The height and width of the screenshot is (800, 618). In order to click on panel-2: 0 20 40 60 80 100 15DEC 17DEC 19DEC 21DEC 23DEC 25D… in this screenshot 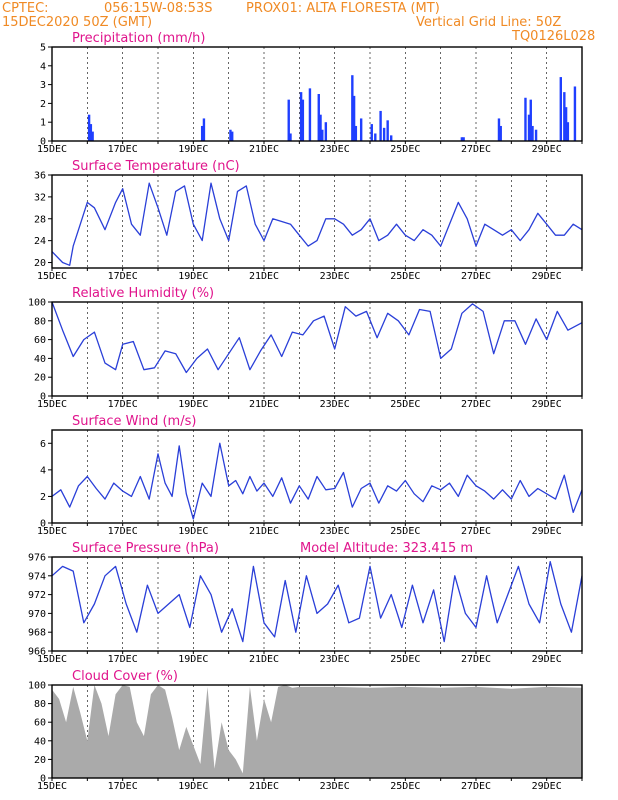, I will do `click(305, 348)`.